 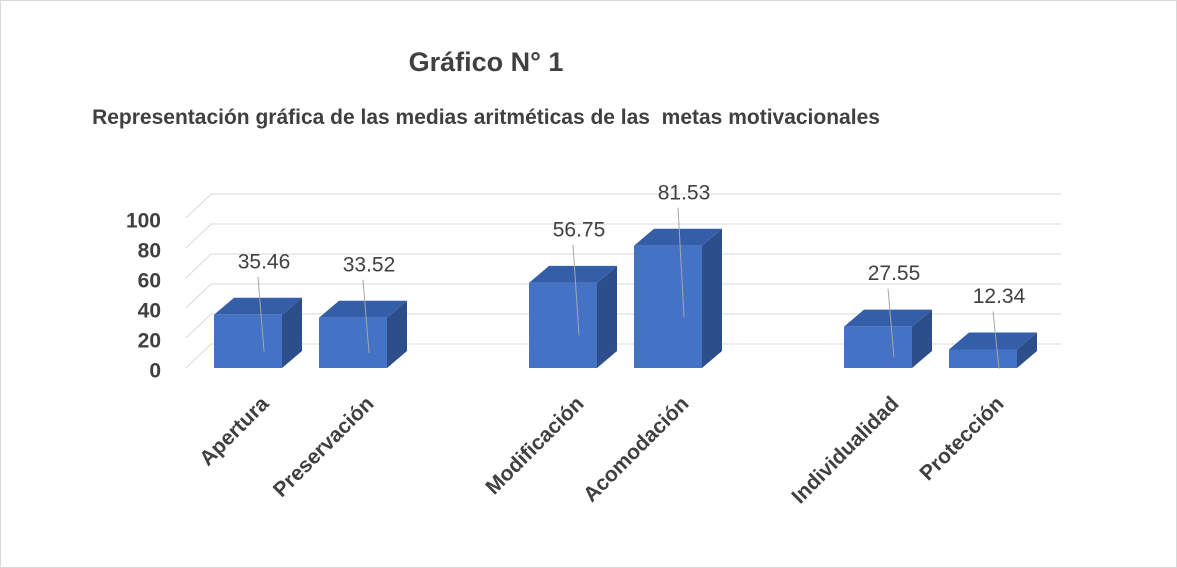 What do you see at coordinates (234, 431) in the screenshot?
I see `x-tick-label: Apertura` at bounding box center [234, 431].